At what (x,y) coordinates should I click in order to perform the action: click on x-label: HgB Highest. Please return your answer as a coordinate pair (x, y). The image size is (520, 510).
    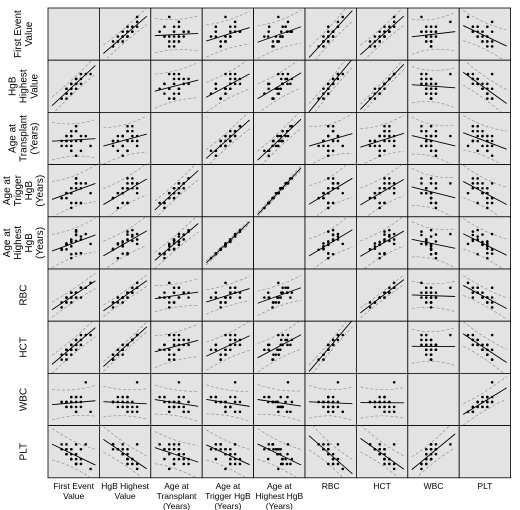
    Looking at the image, I should click on (125, 486).